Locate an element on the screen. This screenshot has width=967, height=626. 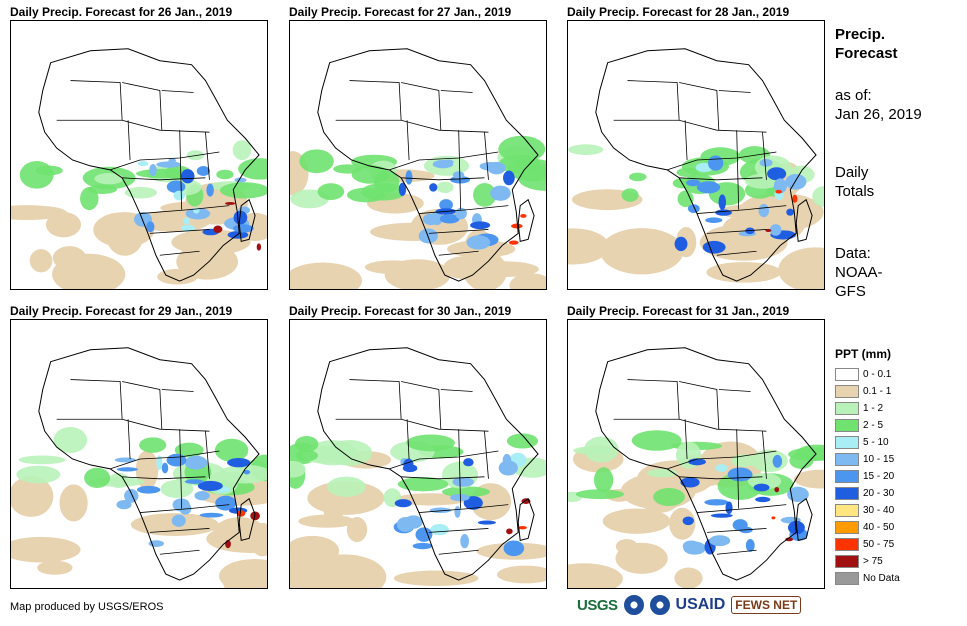
credit-text: Map produced by USGS/EROS is located at coordinates (87, 607).